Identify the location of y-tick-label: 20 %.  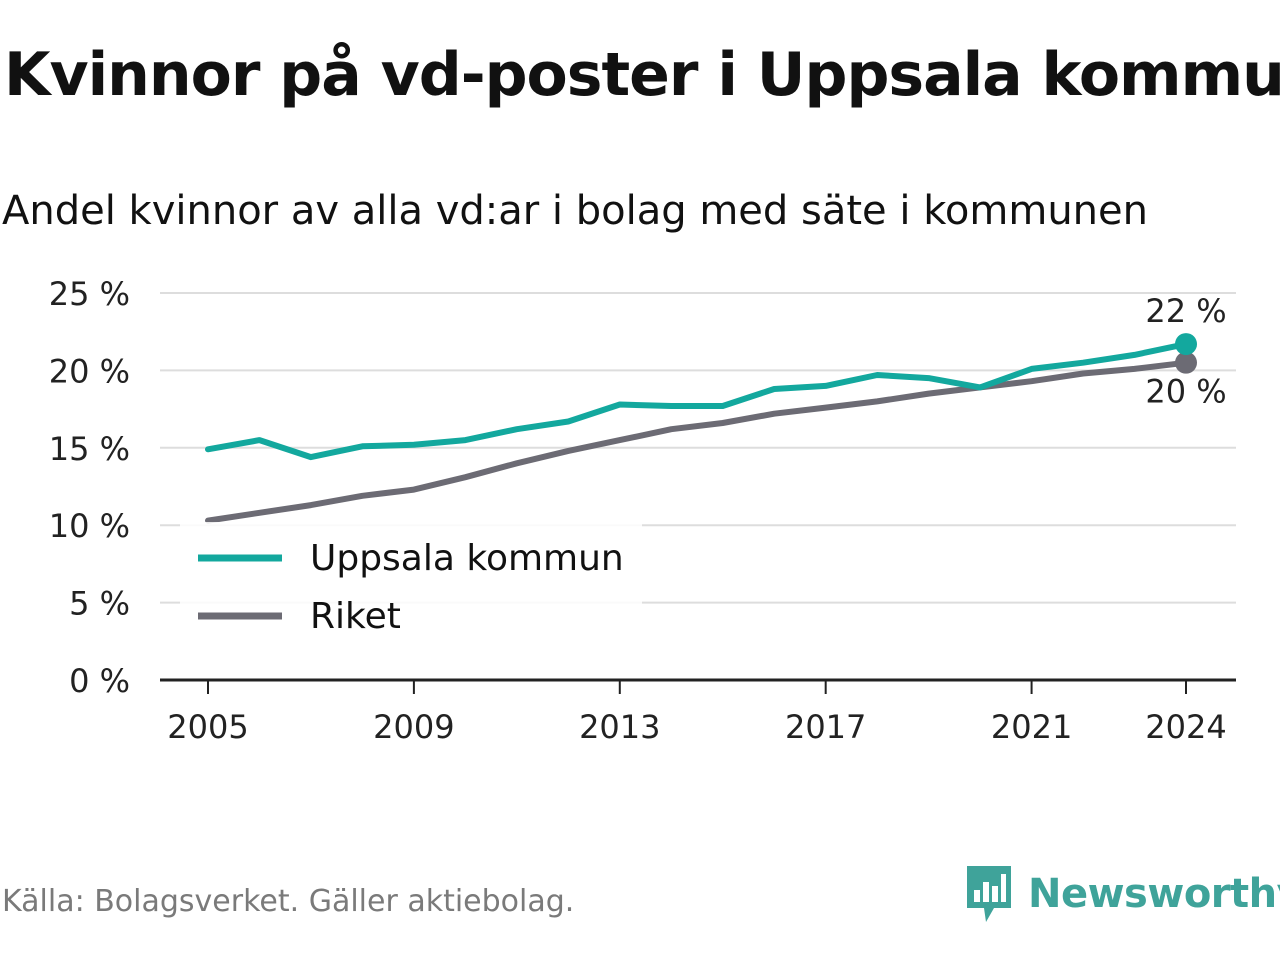
(89, 371).